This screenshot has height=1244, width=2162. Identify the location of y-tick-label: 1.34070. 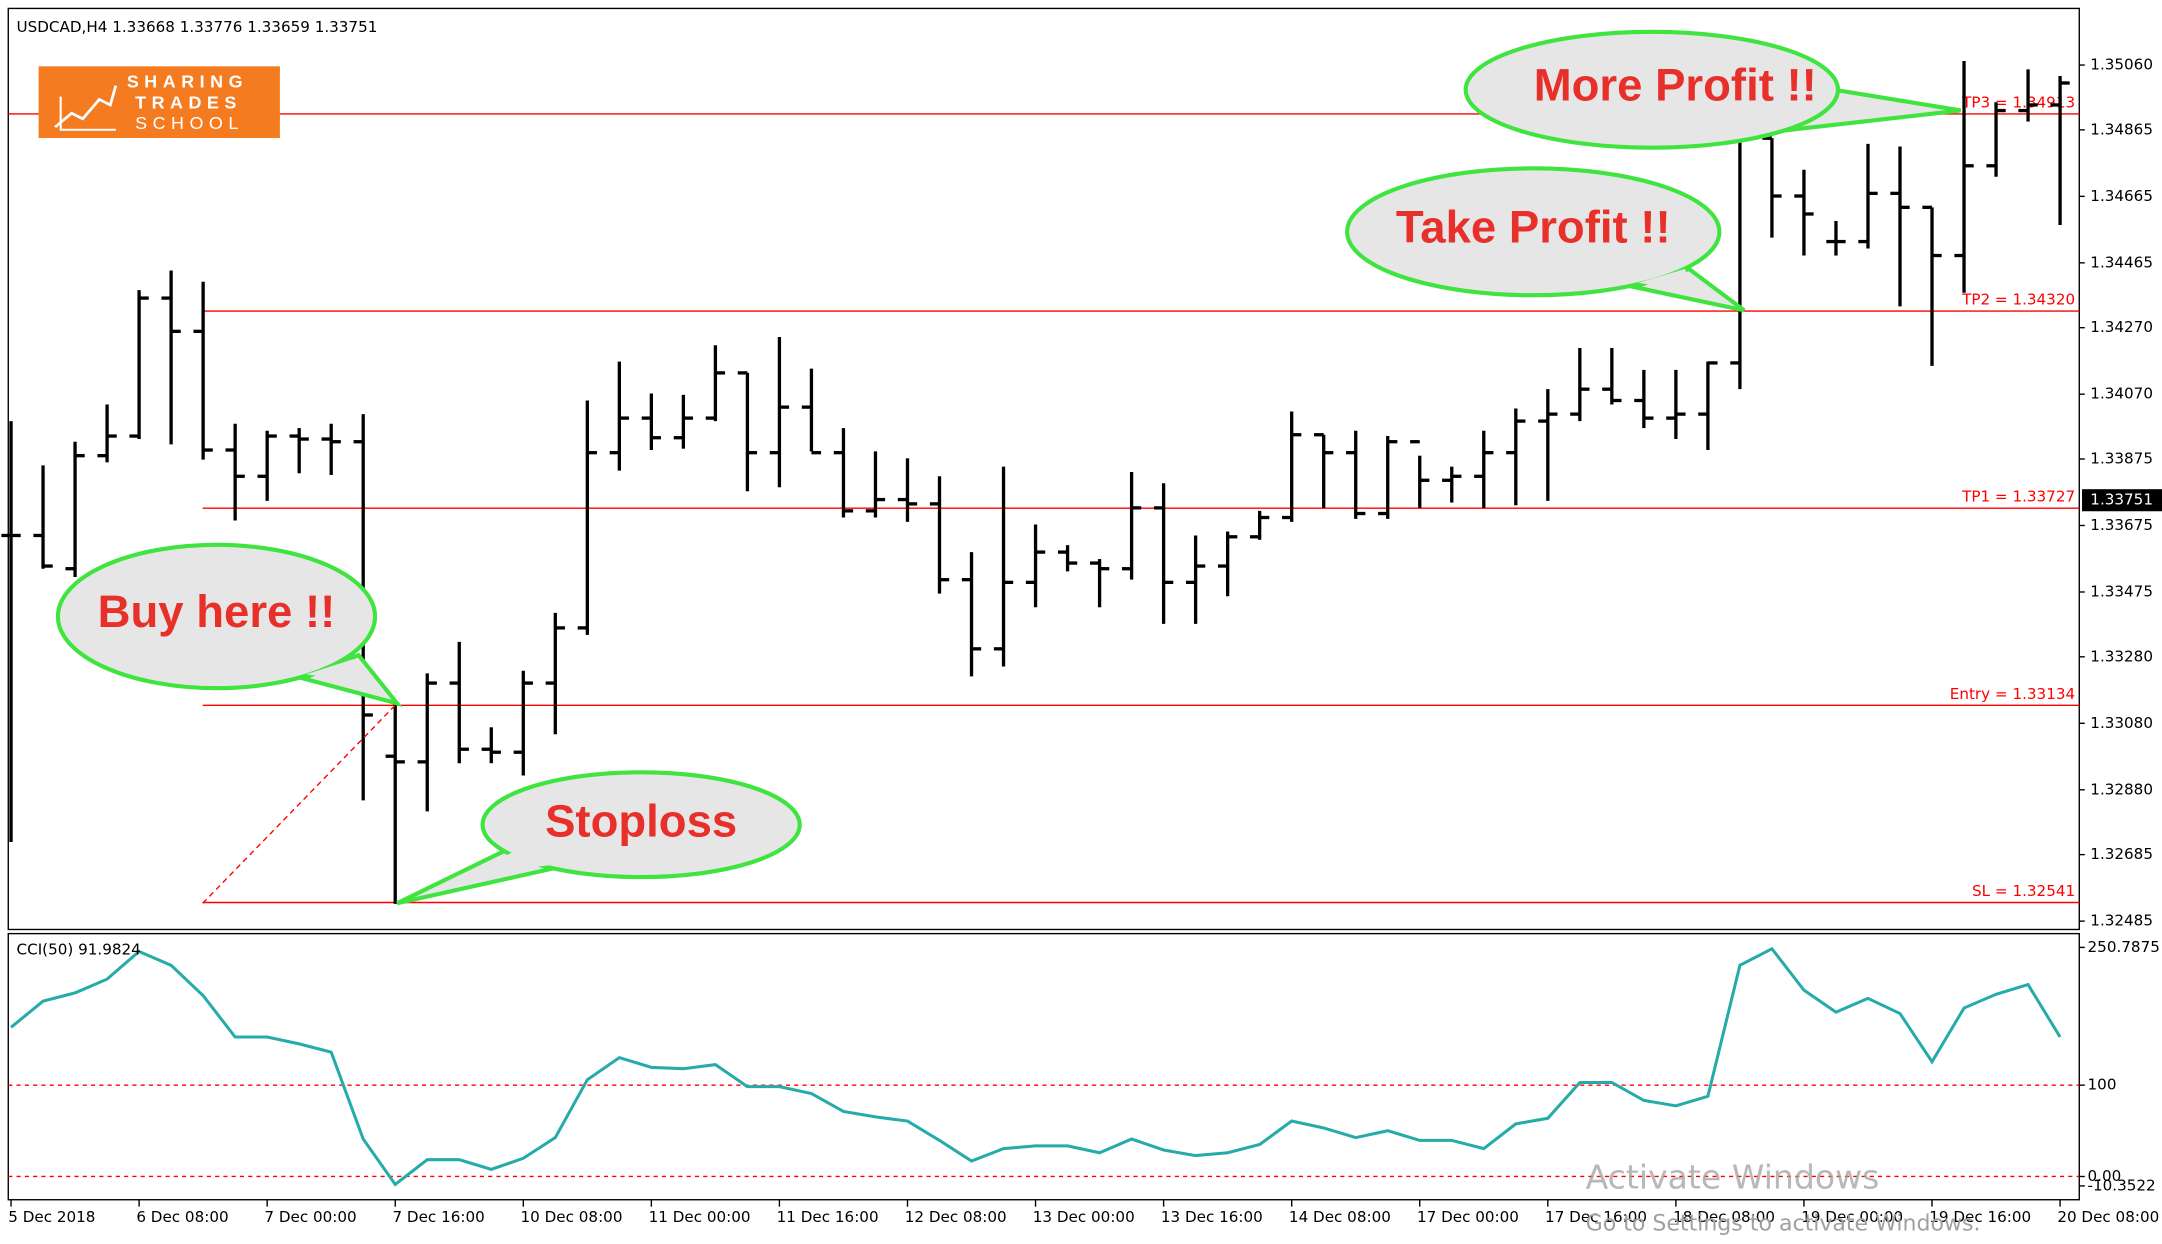
(2121, 394).